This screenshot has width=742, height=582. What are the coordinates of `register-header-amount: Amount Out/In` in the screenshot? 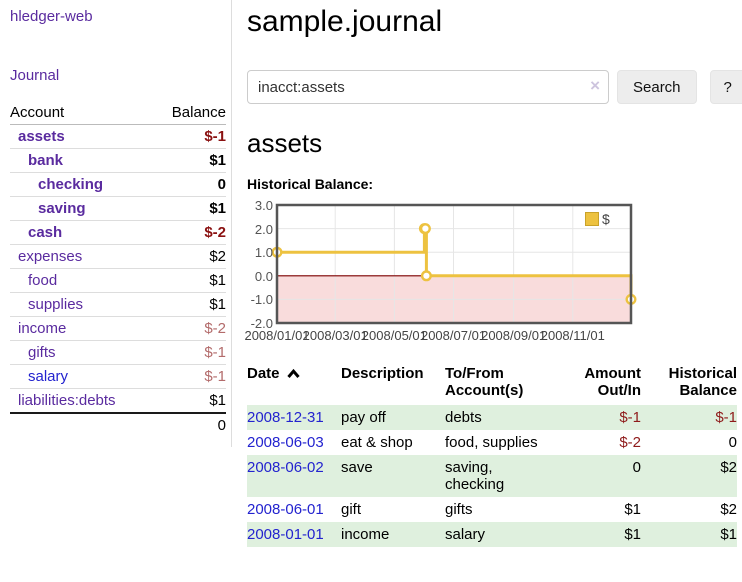 It's located at (612, 382).